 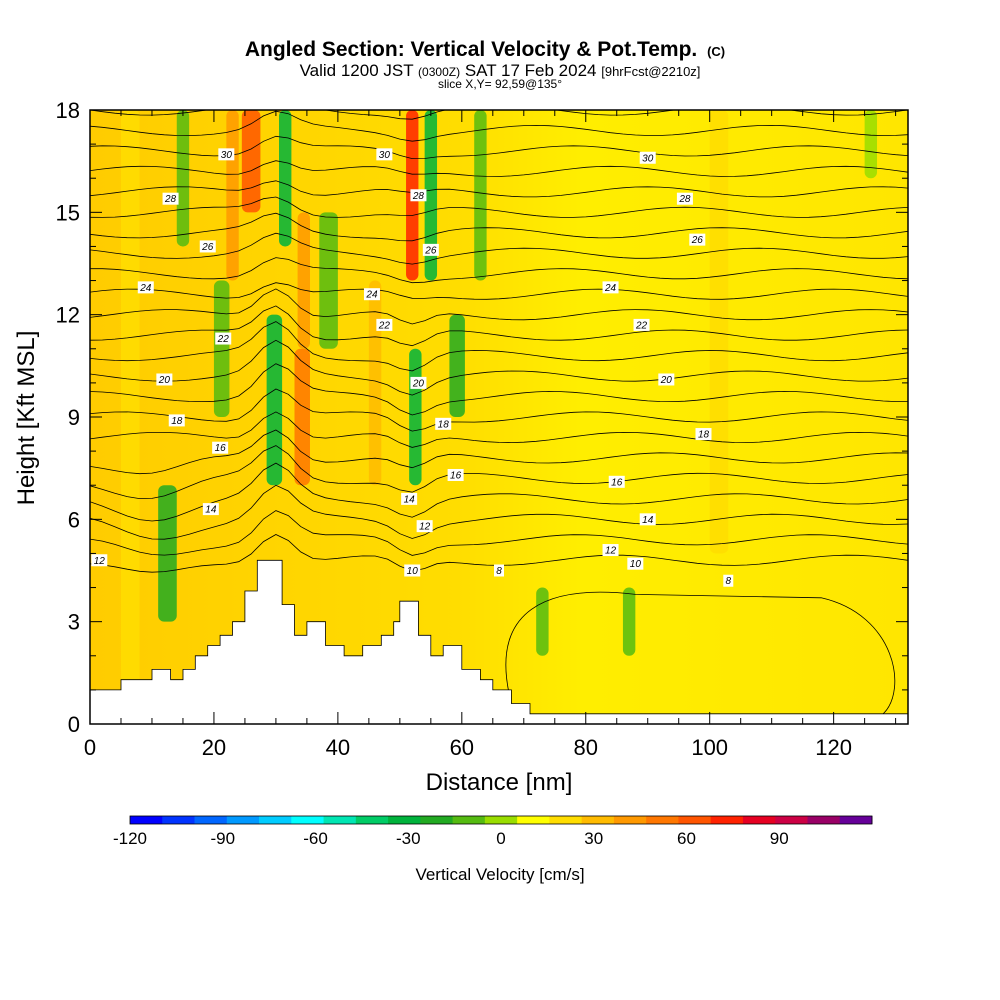 What do you see at coordinates (500, 84) in the screenshot?
I see `slice-info: slice X,Y= 92,59@135°` at bounding box center [500, 84].